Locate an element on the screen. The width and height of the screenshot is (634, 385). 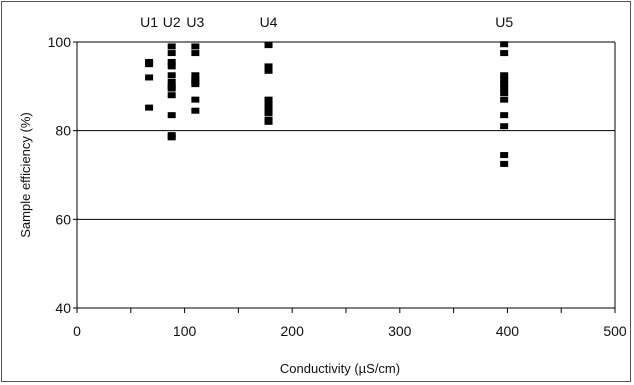
y-tick-label: 60 is located at coordinates (63, 219).